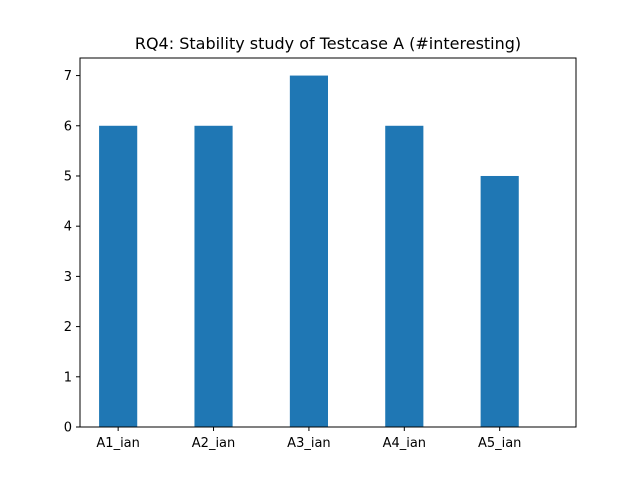 This screenshot has width=640, height=480. What do you see at coordinates (68, 377) in the screenshot?
I see `y-tick-label: 1` at bounding box center [68, 377].